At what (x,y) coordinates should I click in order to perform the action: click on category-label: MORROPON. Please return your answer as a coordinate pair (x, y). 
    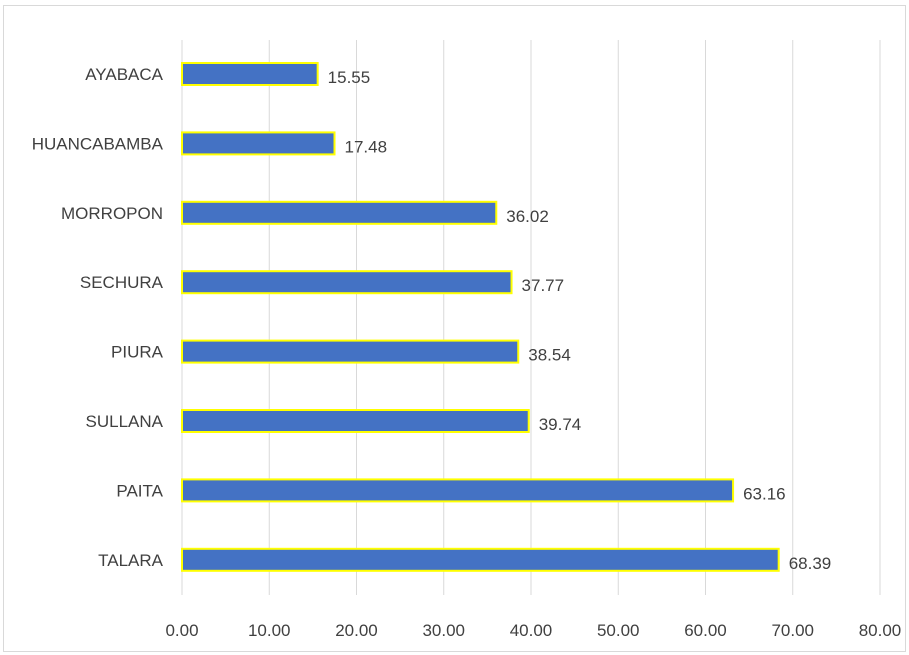
    Looking at the image, I should click on (112, 213).